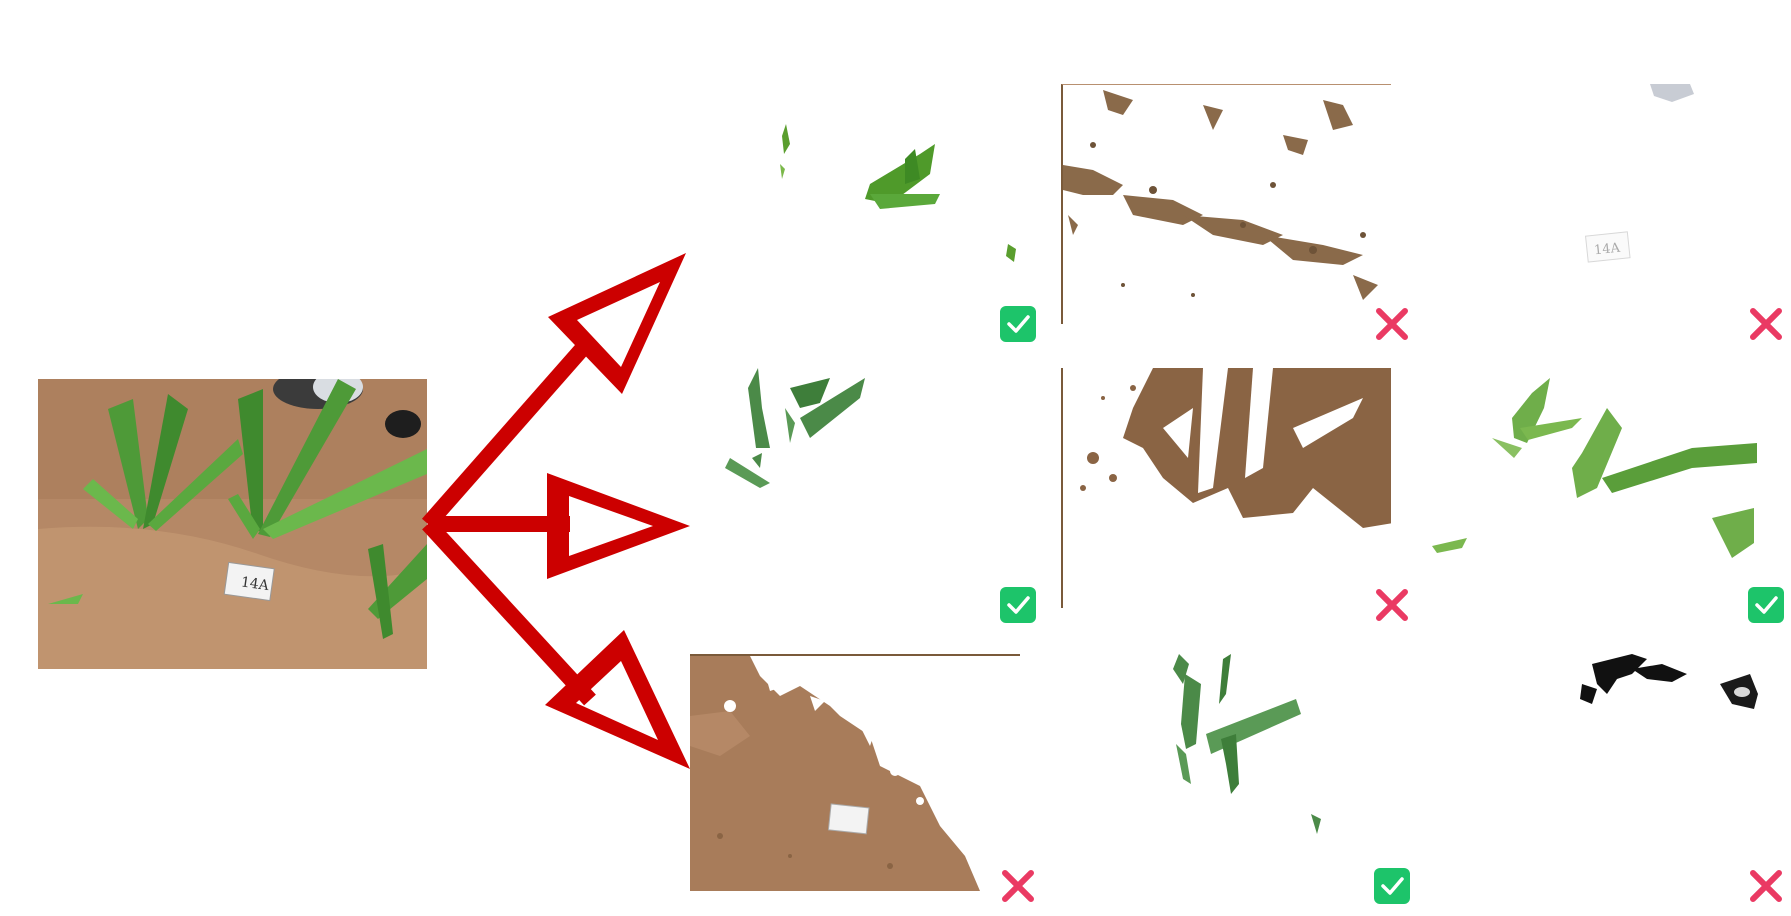 The image size is (1791, 916). I want to click on arrow-shaft-down, so click(509, 612).